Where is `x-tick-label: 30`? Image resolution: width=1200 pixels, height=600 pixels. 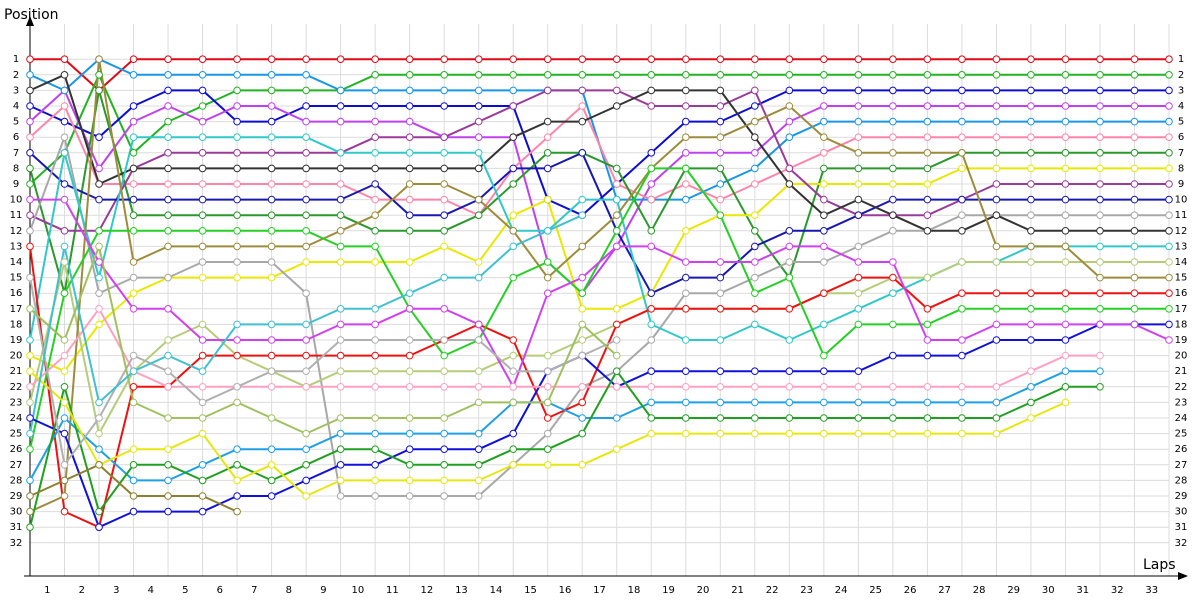 x-tick-label: 30 is located at coordinates (1048, 590).